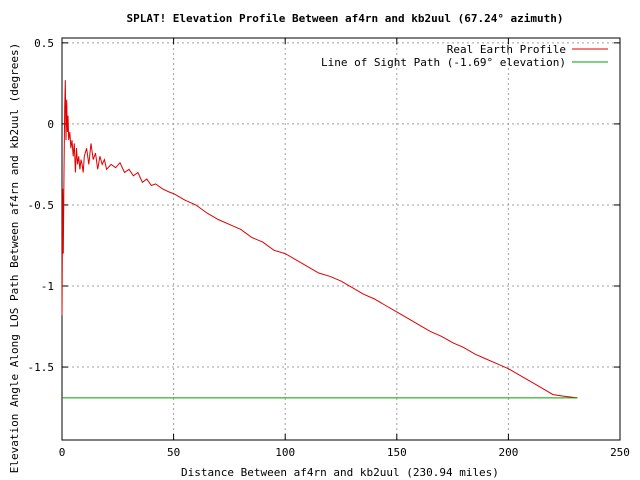 Image resolution: width=640 pixels, height=480 pixels. I want to click on legend-label-1: Real Earth Profile, so click(506, 49).